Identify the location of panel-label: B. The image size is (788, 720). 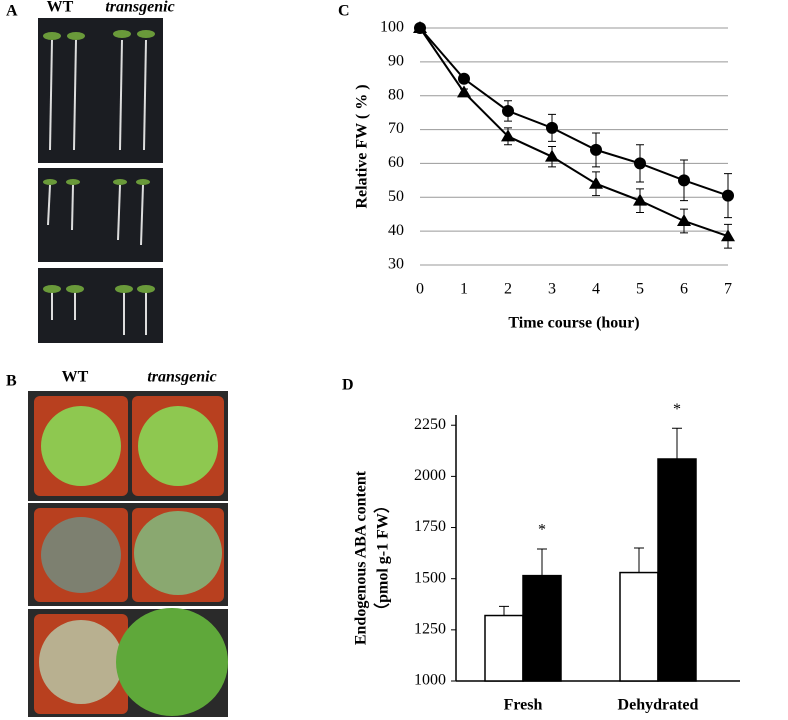
(11, 381).